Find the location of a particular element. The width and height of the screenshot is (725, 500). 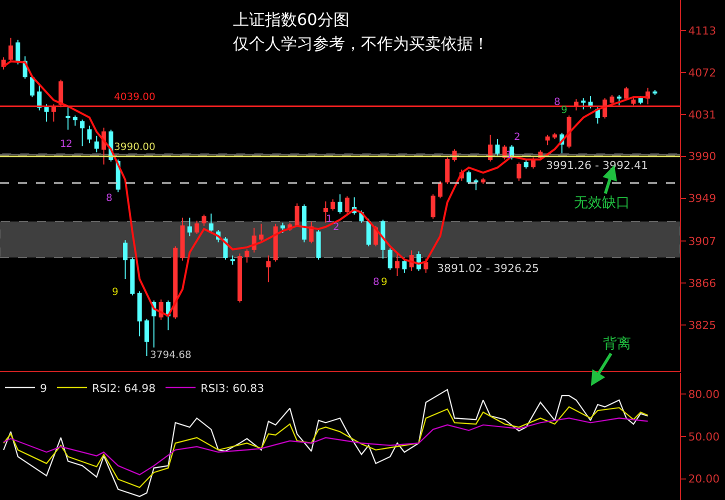

legend-label: 9 is located at coordinates (43, 388).